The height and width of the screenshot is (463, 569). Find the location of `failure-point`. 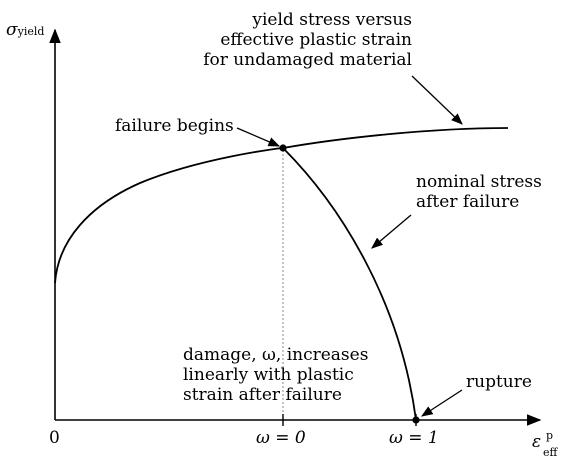

failure-point is located at coordinates (283, 148).